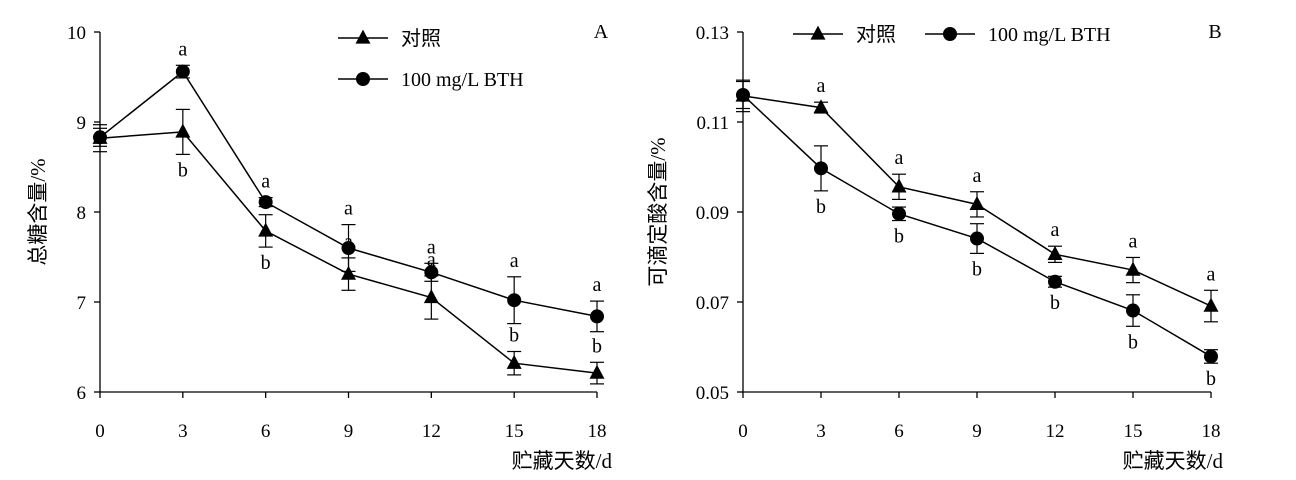 The height and width of the screenshot is (480, 1296). What do you see at coordinates (82, 123) in the screenshot?
I see `panel-a-y-tick-label: 9` at bounding box center [82, 123].